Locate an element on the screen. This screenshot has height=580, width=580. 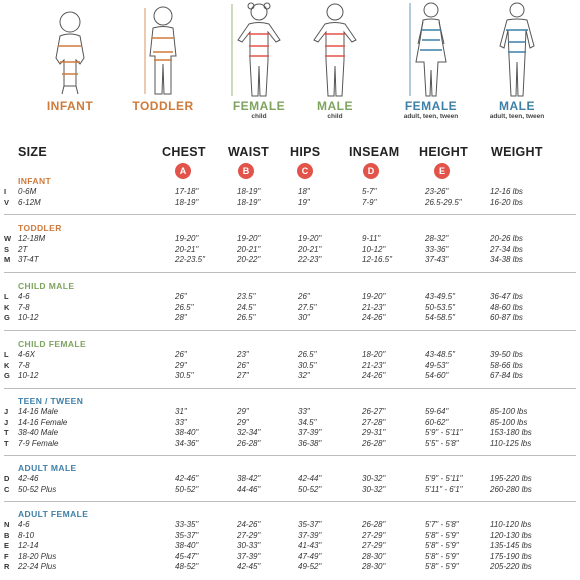
cell-weight: 195-220 lbs is located at coordinates (511, 478).